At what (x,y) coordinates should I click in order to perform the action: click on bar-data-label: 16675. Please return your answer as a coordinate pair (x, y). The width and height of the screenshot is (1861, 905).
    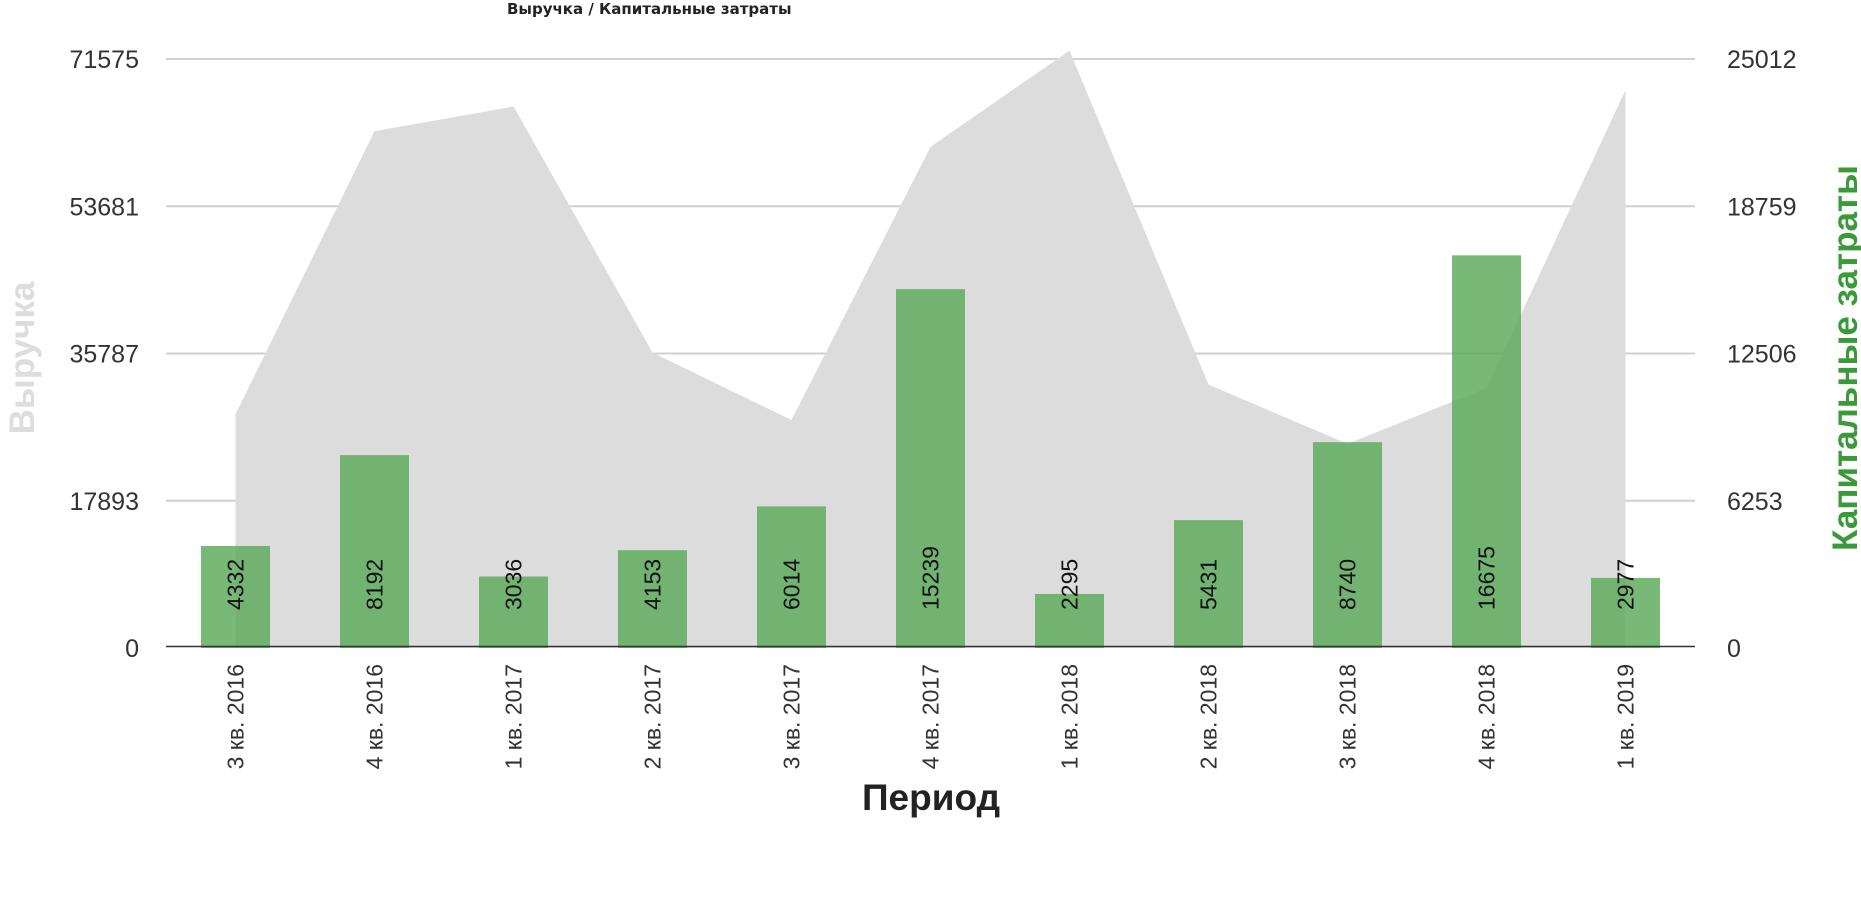
    Looking at the image, I should click on (1487, 578).